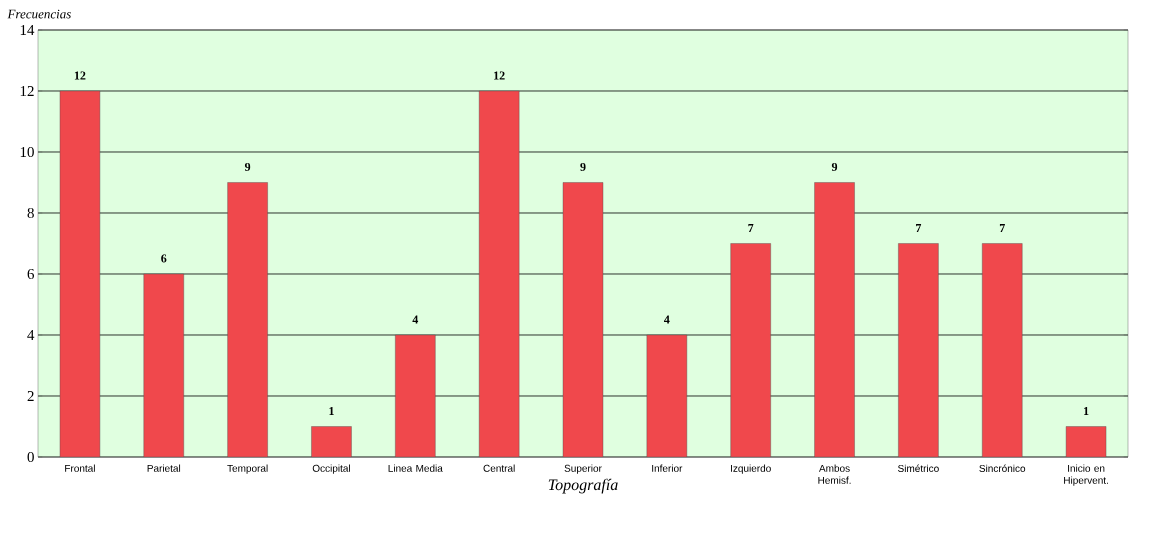 Image resolution: width=1150 pixels, height=535 pixels. Describe the element at coordinates (583, 469) in the screenshot. I see `x-tick-label: Superior` at that location.